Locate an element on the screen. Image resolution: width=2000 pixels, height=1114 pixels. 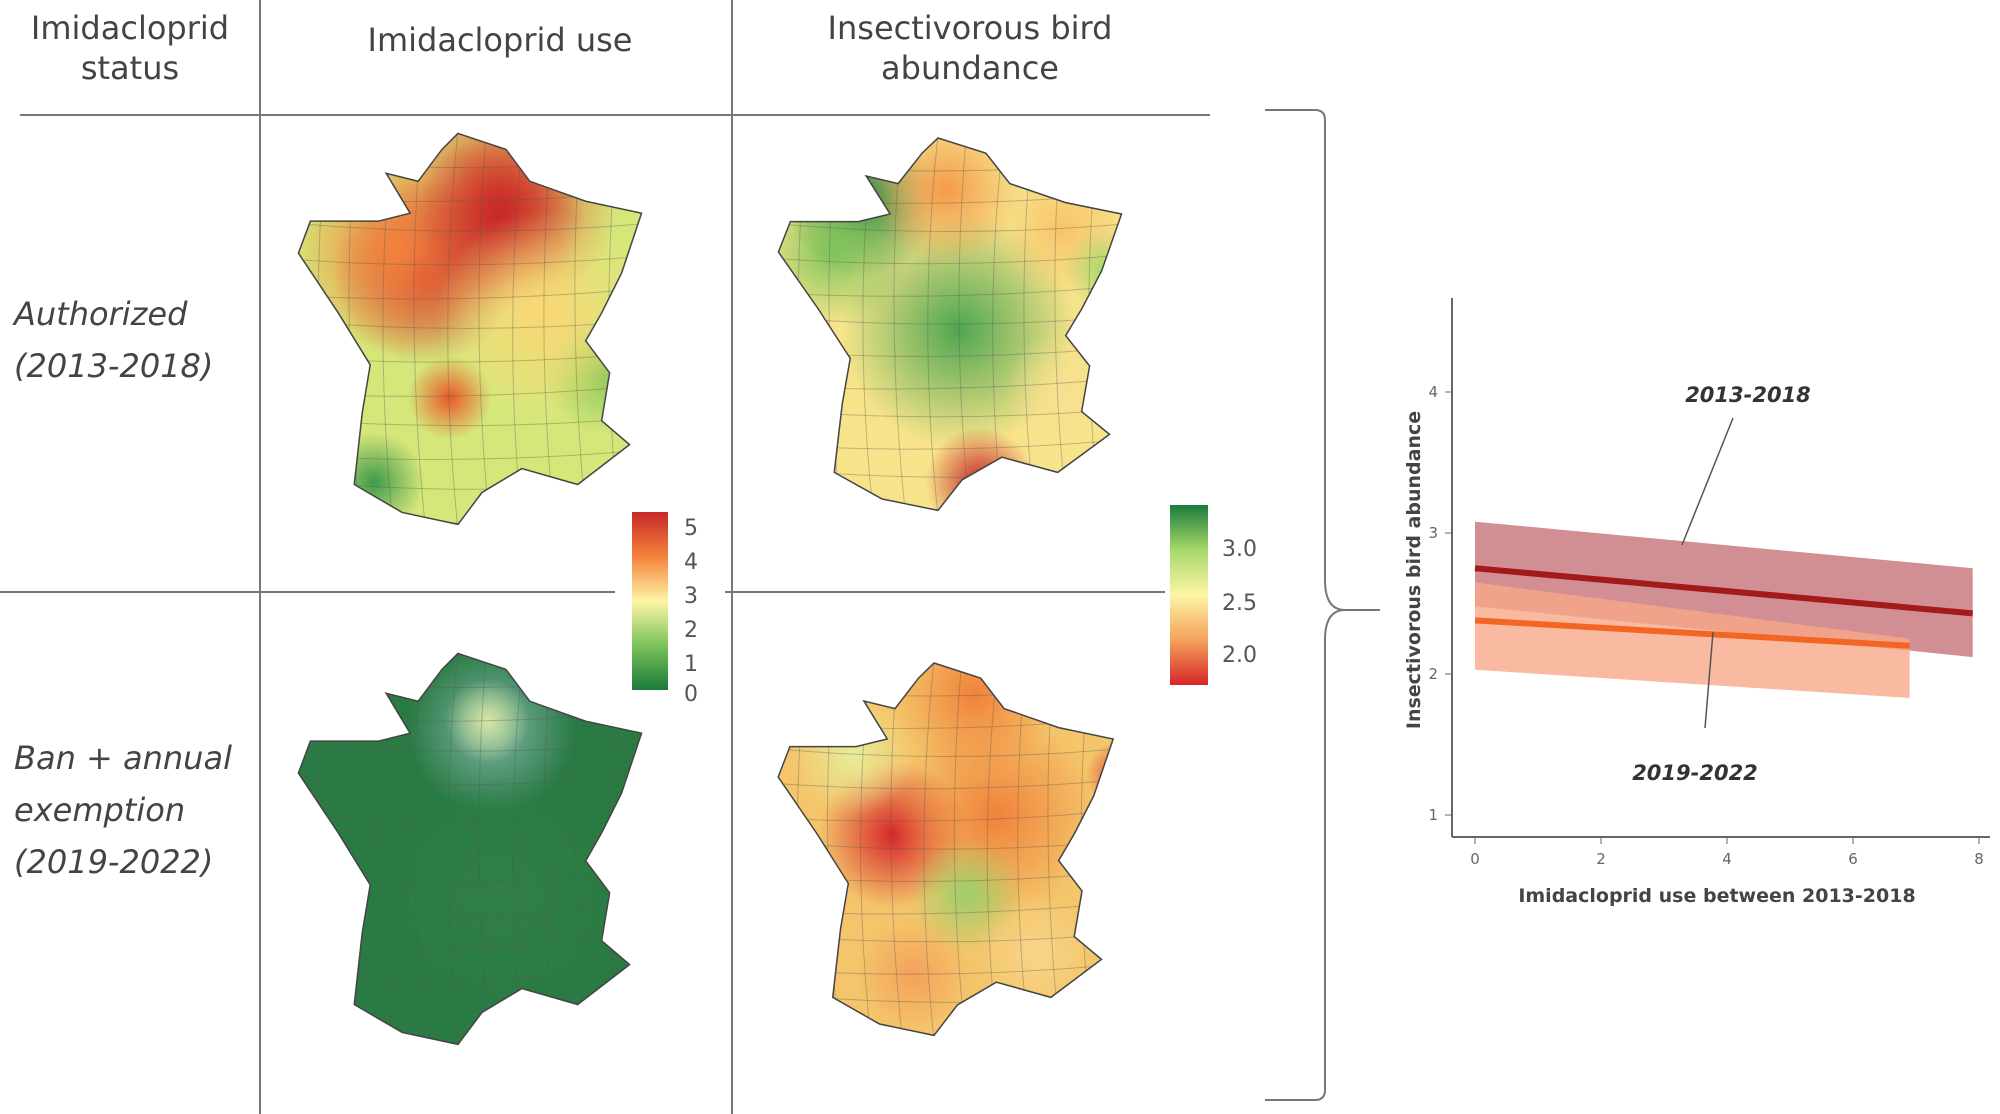
y-tick-label: 2 is located at coordinates (1433, 674).